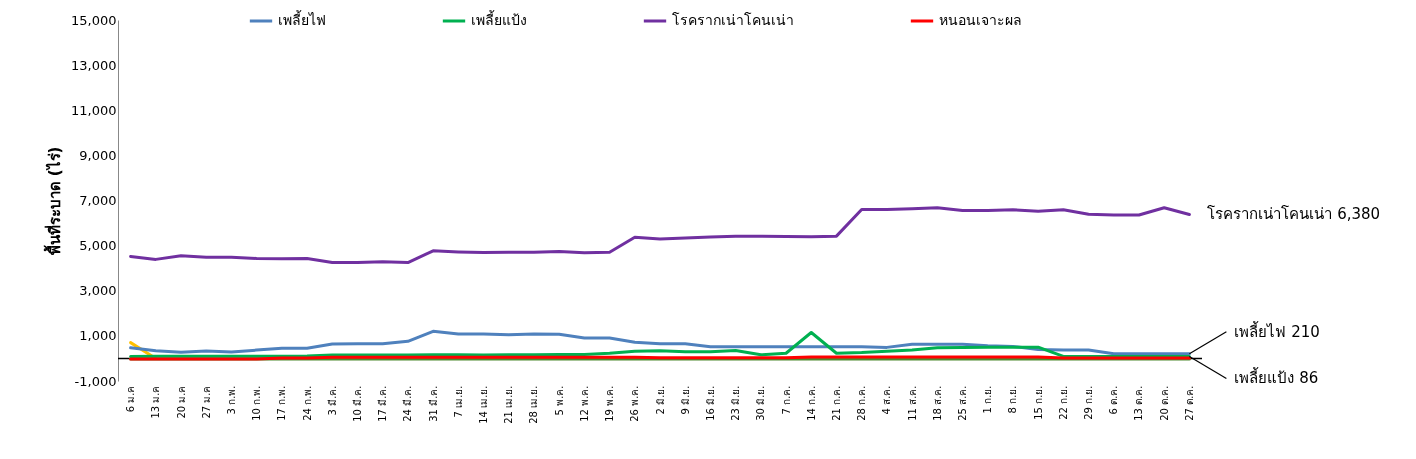 The width and height of the screenshot is (1416, 459). I want to click on x-tick-label: 14 ก.ค., so click(811, 403).